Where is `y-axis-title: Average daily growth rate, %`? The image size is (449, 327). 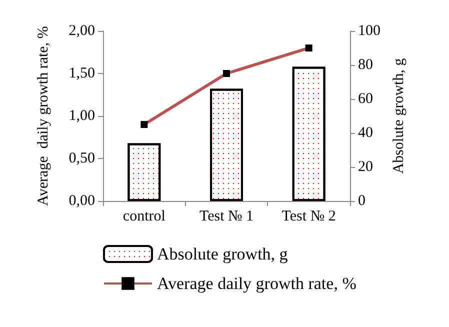
y-axis-title: Average daily growth rate, % is located at coordinates (44, 116).